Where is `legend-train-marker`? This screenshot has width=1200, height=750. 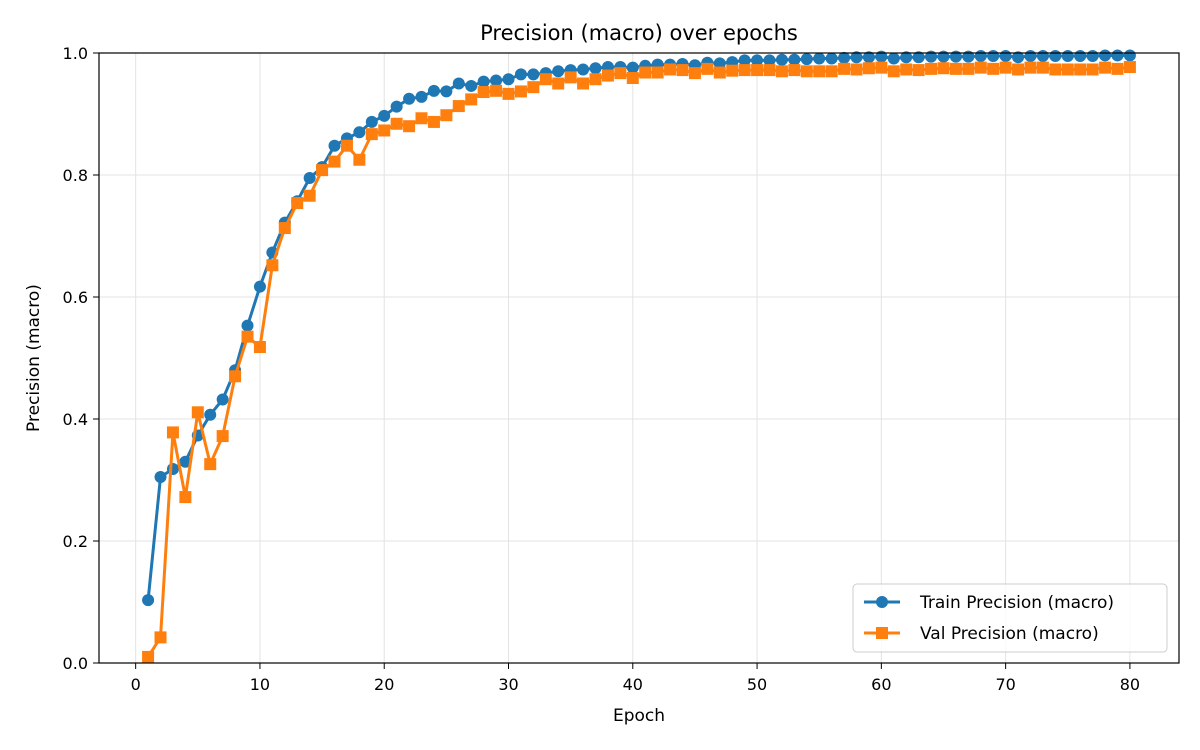 legend-train-marker is located at coordinates (882, 602).